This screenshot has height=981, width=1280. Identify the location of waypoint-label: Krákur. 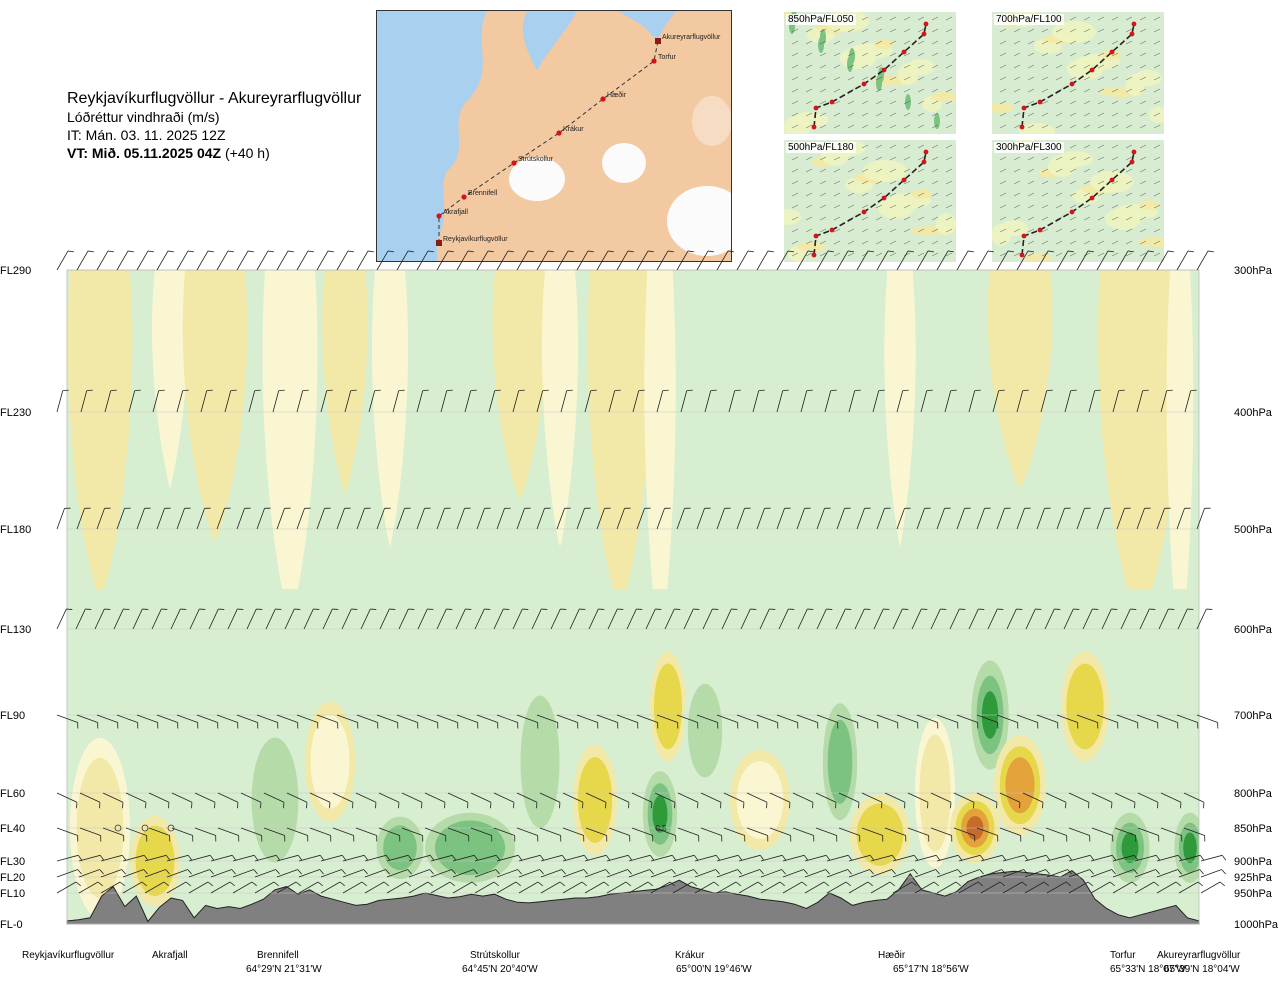
(573, 129).